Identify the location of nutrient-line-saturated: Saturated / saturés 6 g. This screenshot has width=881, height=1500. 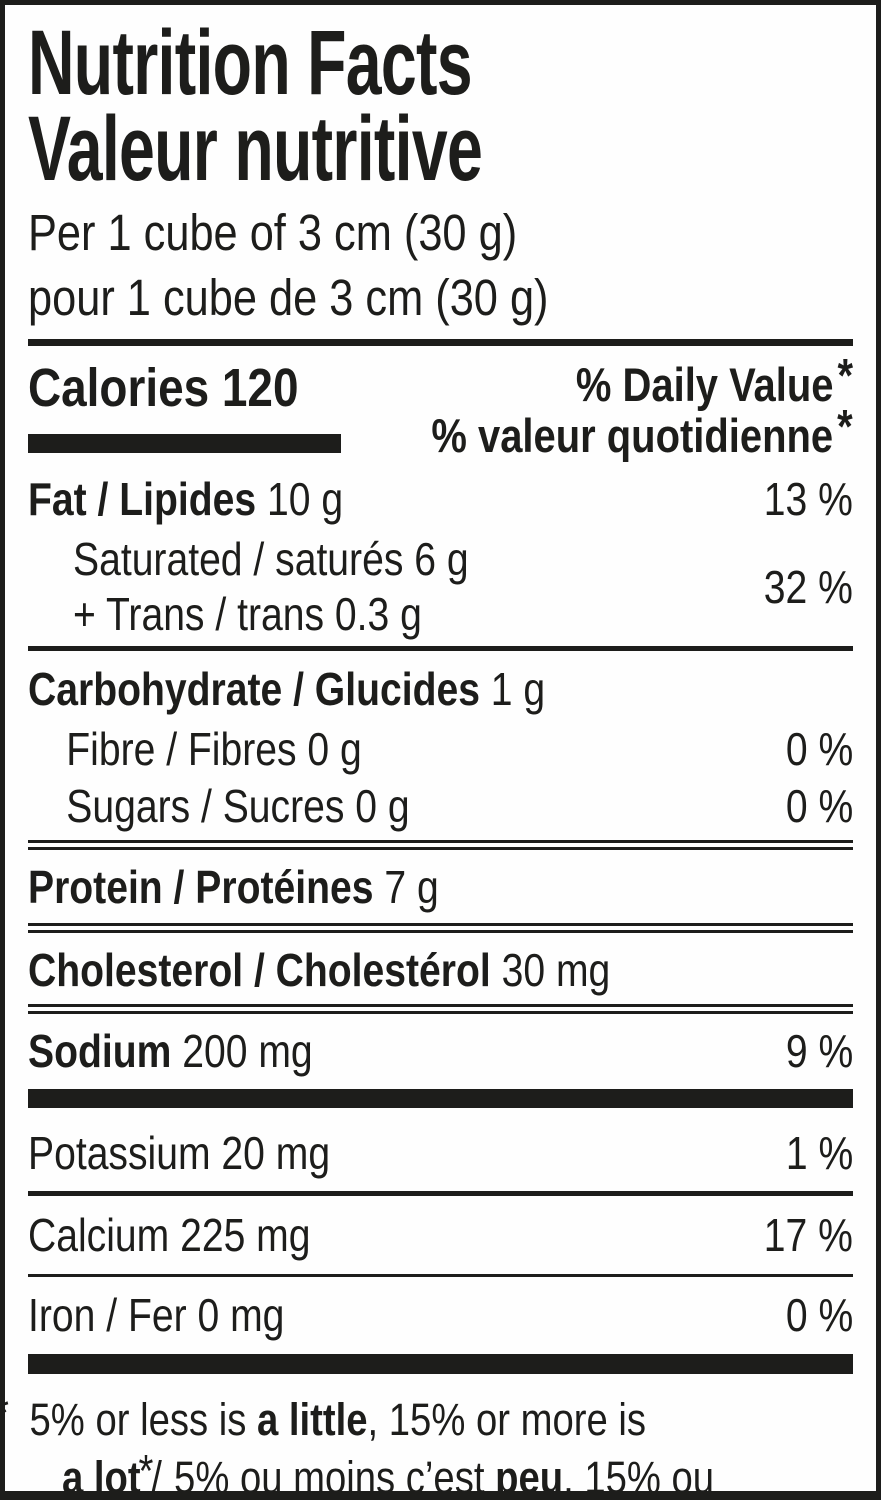
(271, 559).